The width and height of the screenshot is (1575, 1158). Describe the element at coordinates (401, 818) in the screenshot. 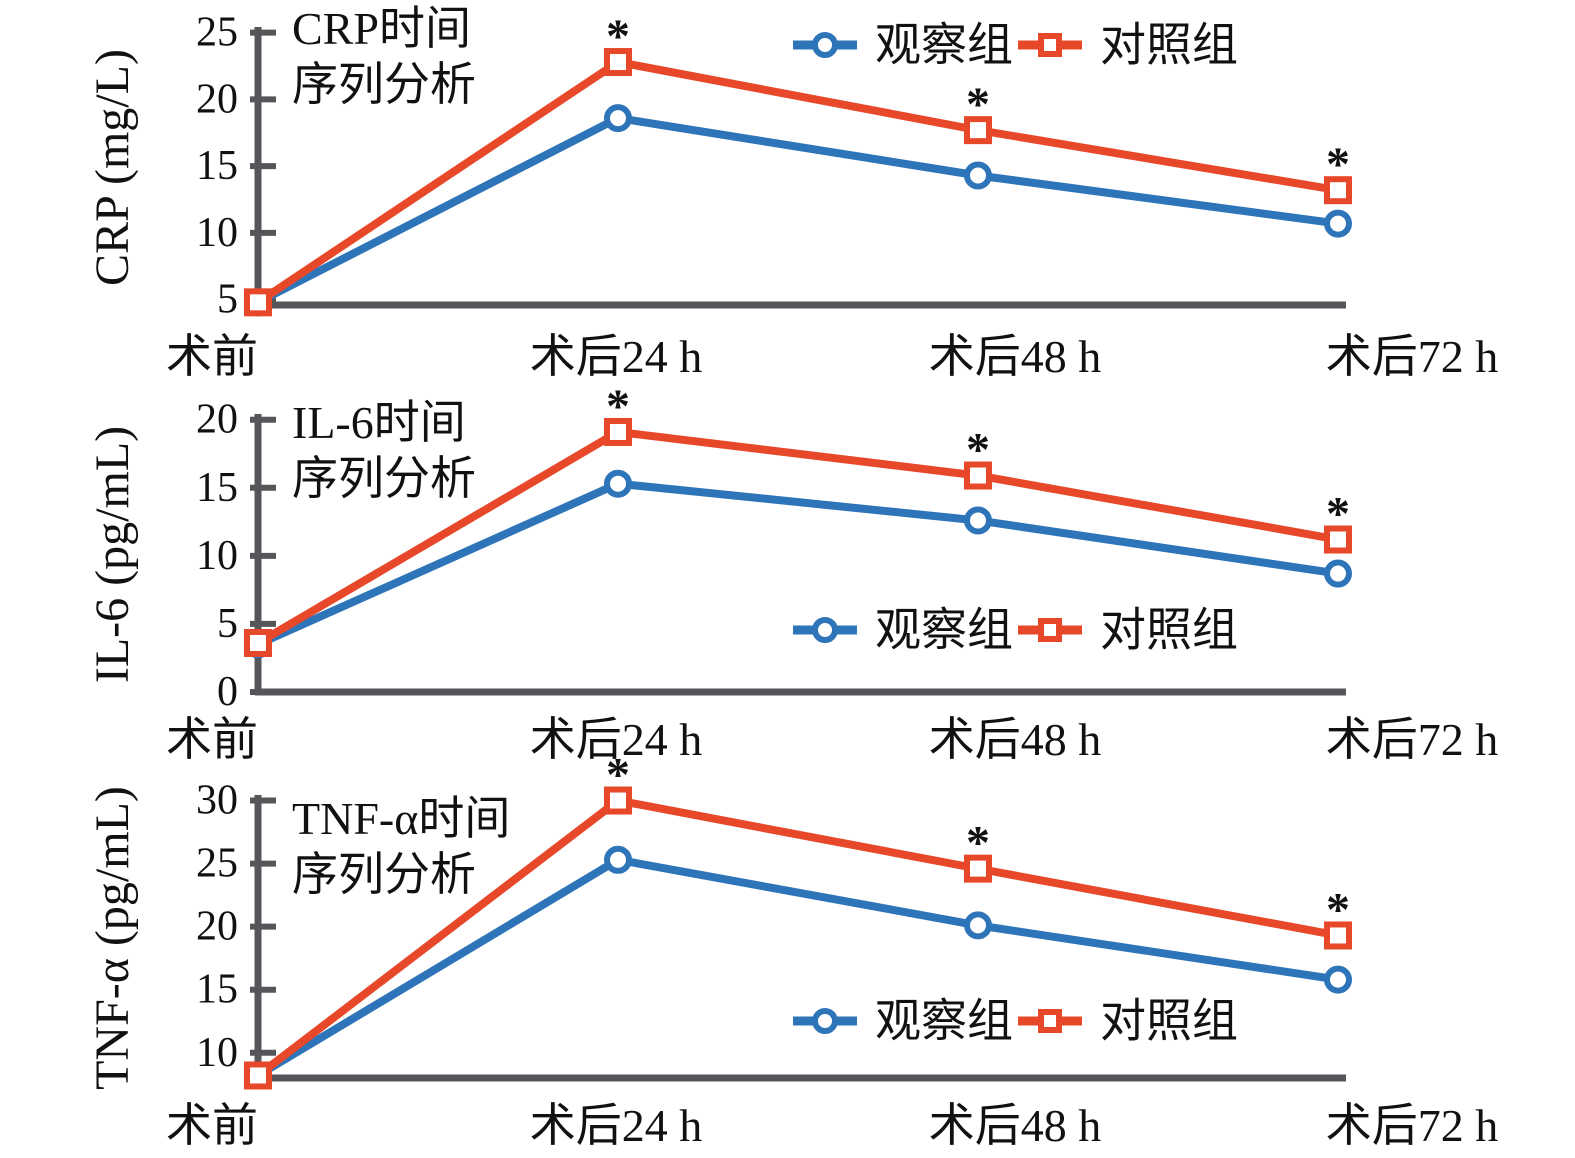

I see `chart-title: TNF-α时间` at that location.